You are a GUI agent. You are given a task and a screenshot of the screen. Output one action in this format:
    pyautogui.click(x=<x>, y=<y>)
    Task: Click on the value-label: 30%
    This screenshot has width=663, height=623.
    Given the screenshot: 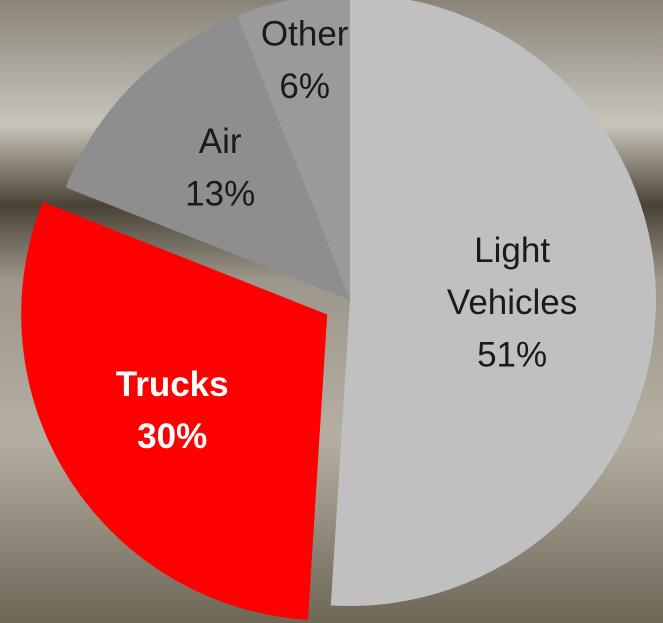 What is the action you would take?
    pyautogui.click(x=172, y=436)
    